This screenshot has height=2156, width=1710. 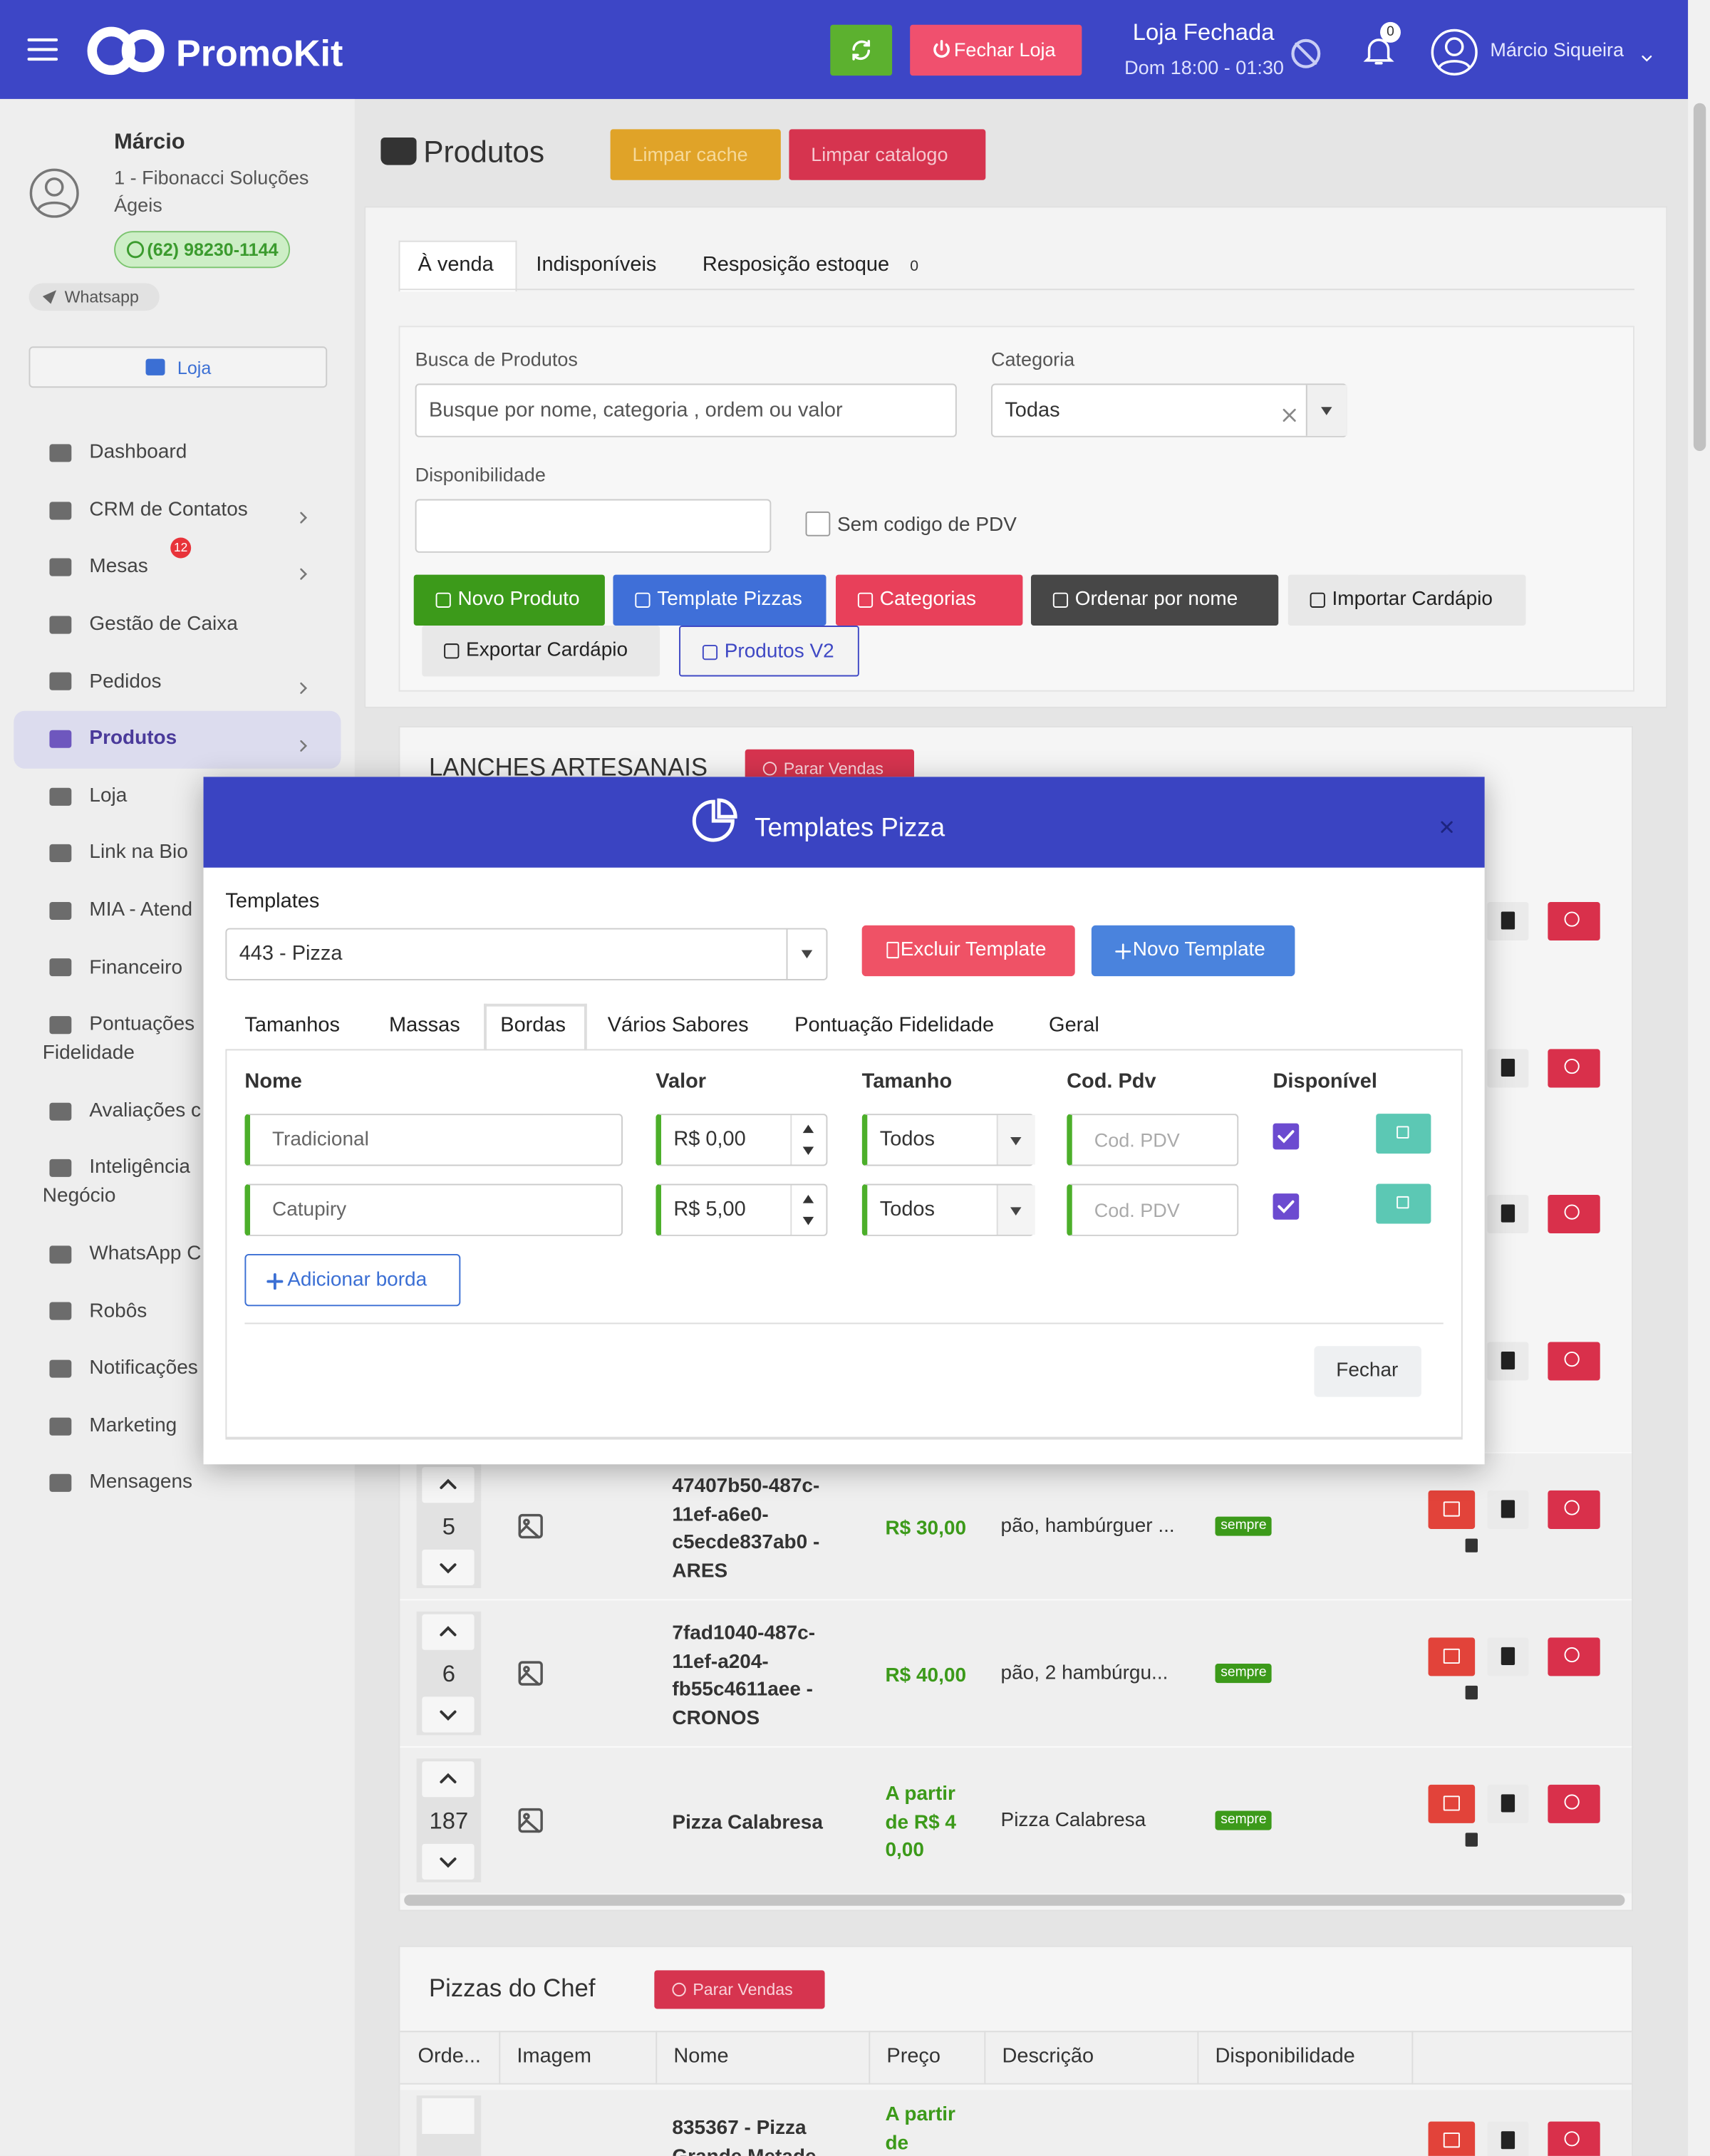 I want to click on template-select: 443 - Pizza, so click(x=526, y=954).